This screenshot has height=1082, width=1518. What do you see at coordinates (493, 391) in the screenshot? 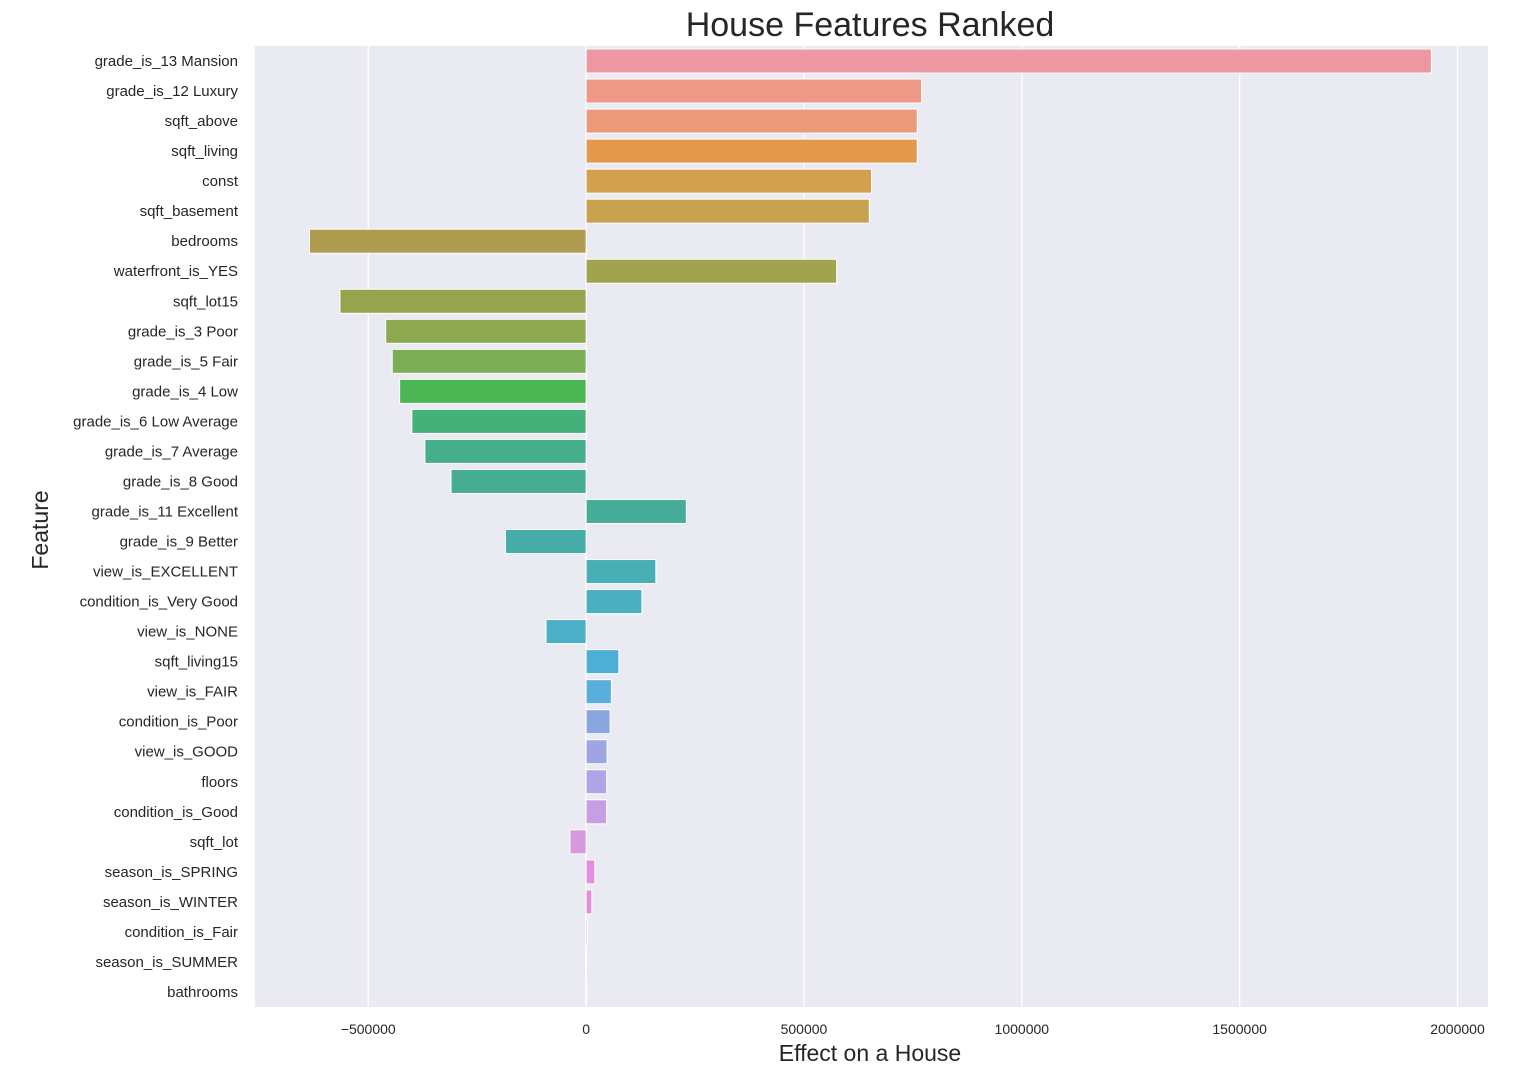
I see `bar-grade-is-4-low` at bounding box center [493, 391].